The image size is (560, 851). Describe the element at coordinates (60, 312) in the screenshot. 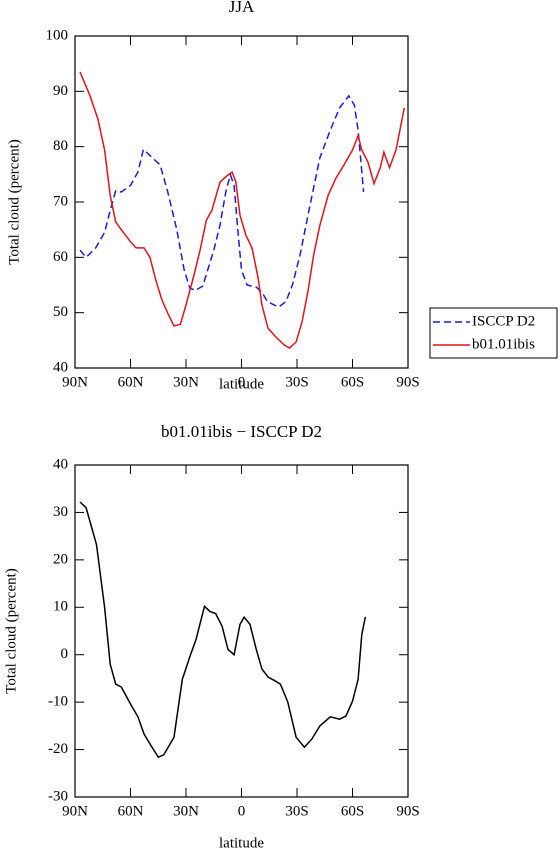

I see `y-tick-label: 50` at that location.